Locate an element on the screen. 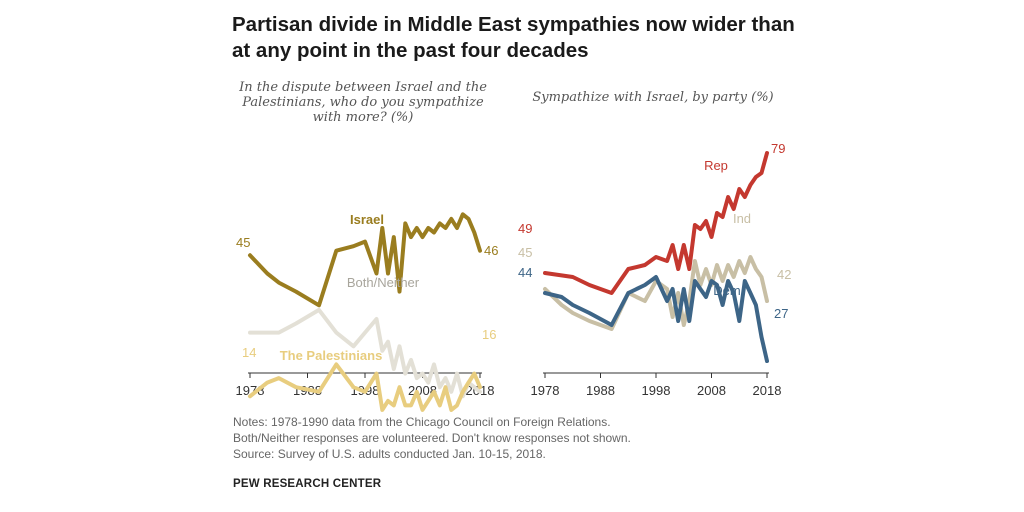 This screenshot has width=1024, height=512. series-label-dem: Dem is located at coordinates (726, 290).